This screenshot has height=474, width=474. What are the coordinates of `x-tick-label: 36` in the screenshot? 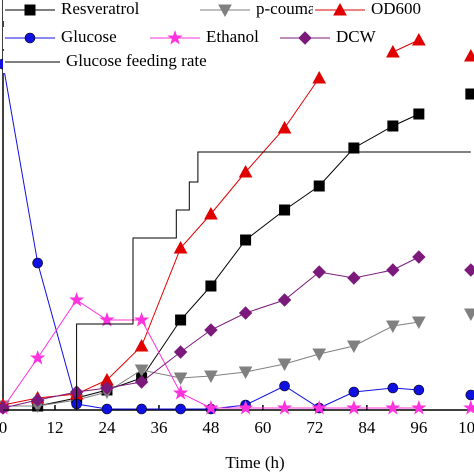 It's located at (158, 427).